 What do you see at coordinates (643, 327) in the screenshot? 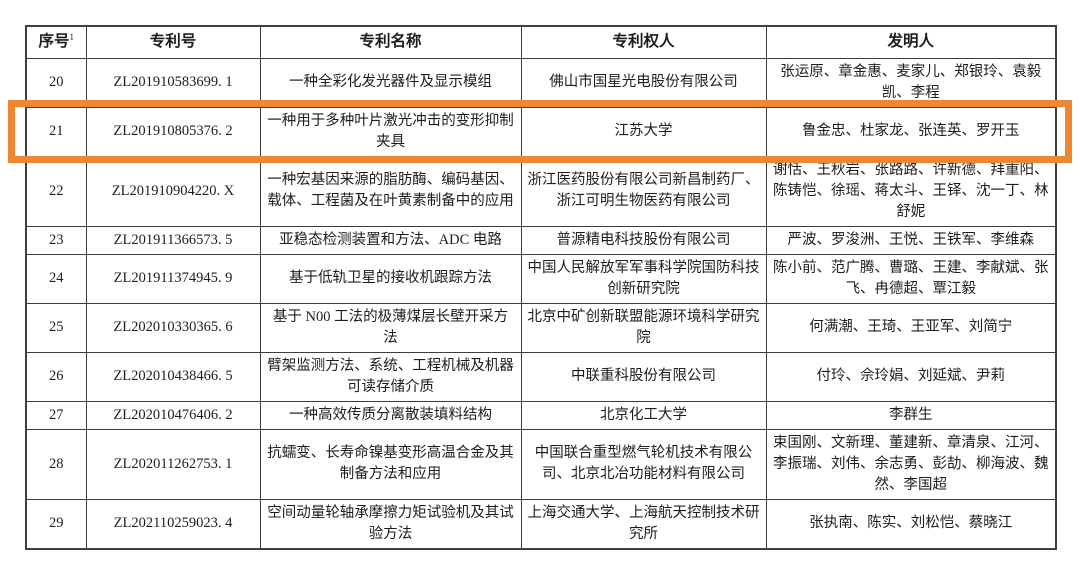
I see `assignee-cell: 北京中矿创新联盟能源环境科学研究院` at bounding box center [643, 327].